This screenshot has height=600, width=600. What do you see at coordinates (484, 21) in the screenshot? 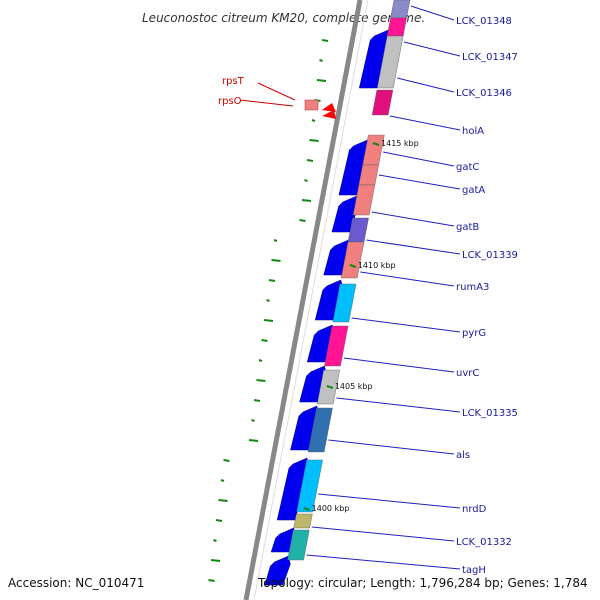
I see `gene-label: LCK_01348` at bounding box center [484, 21].